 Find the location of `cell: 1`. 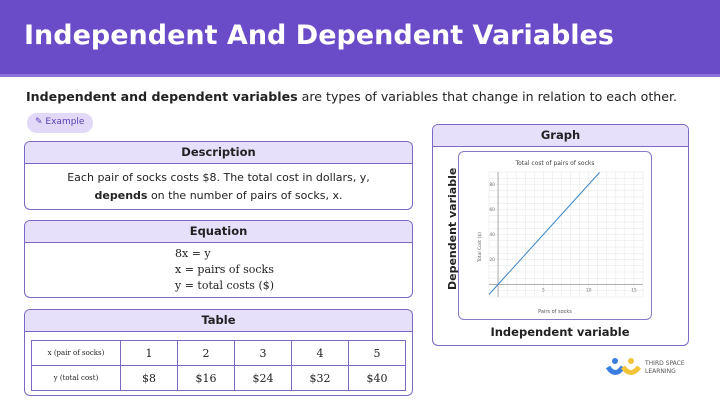

cell: 1 is located at coordinates (149, 353).